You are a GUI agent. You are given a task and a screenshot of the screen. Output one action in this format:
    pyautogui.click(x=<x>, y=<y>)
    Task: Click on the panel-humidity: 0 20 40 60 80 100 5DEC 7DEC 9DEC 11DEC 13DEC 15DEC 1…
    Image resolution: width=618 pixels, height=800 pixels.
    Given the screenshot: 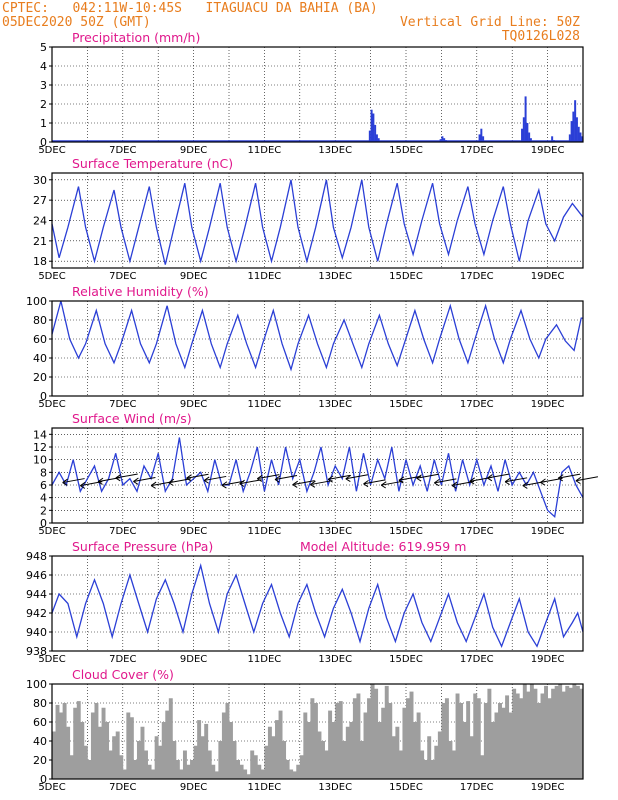 What is the action you would take?
    pyautogui.click(x=305, y=347)
    